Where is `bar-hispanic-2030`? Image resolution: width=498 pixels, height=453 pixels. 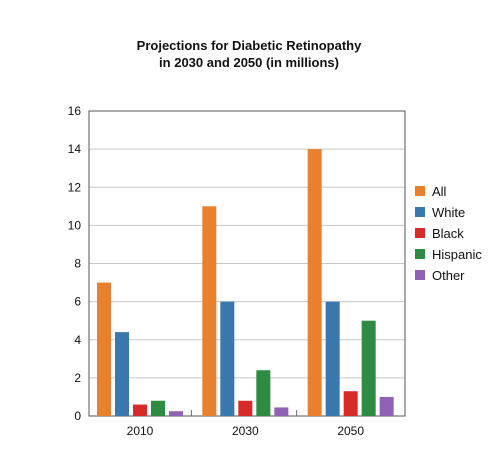 bar-hispanic-2030 is located at coordinates (263, 393).